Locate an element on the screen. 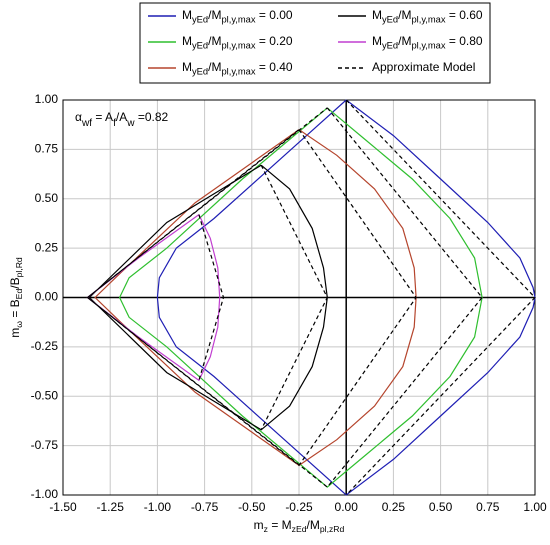 This screenshot has width=550, height=545. text-part: = M is located at coordinates (280, 525).